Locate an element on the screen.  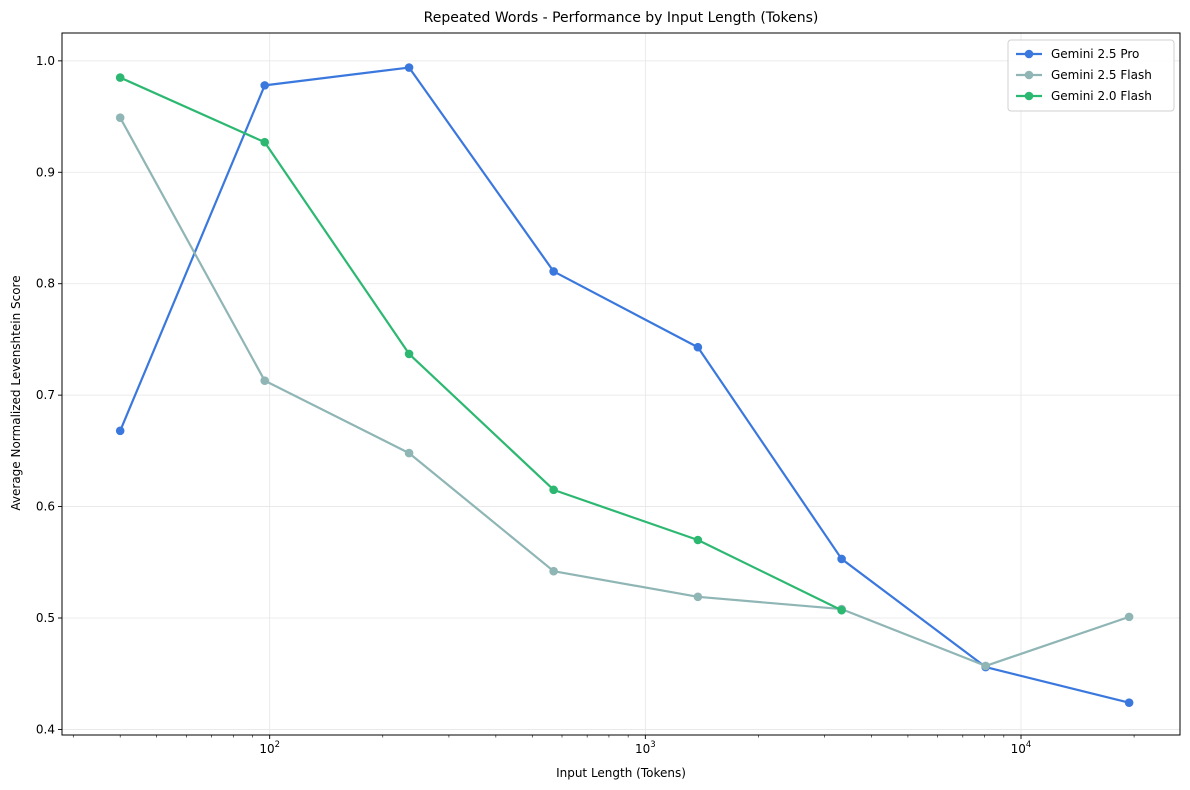
legend-entry: Gemini 2.0 Flash is located at coordinates (1084, 96).